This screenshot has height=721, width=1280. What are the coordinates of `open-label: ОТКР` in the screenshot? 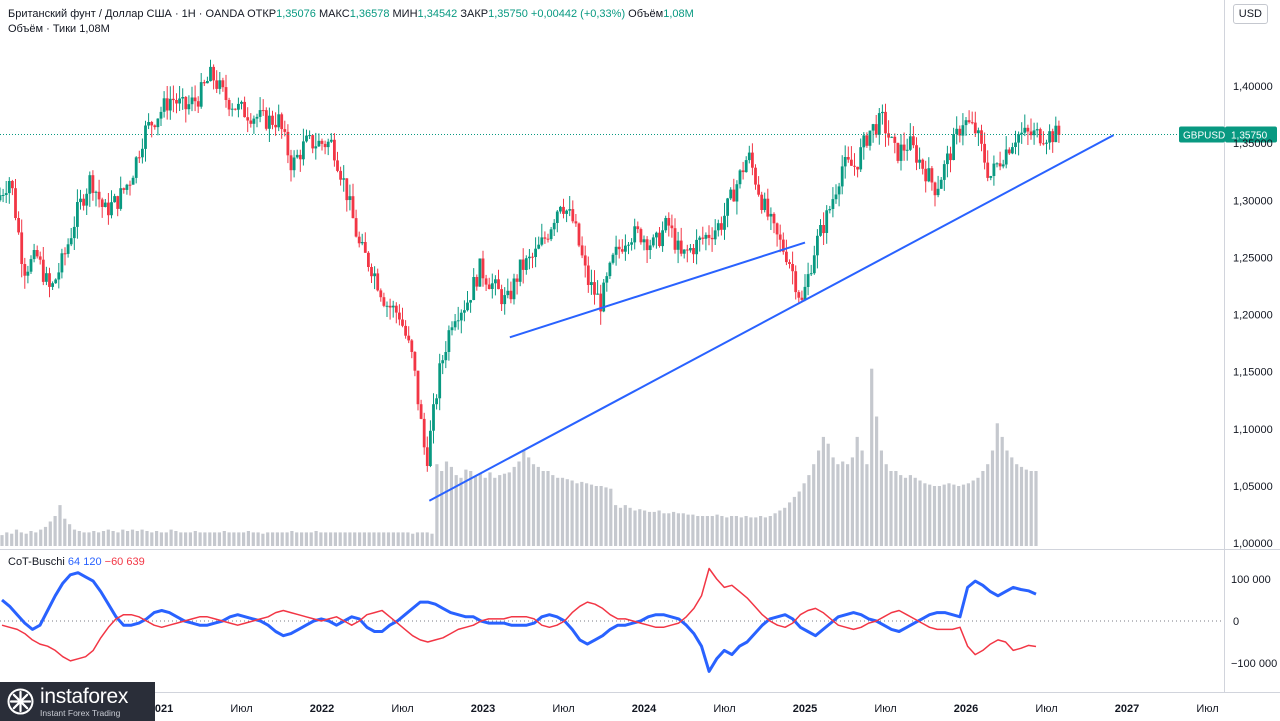 It's located at (262, 14).